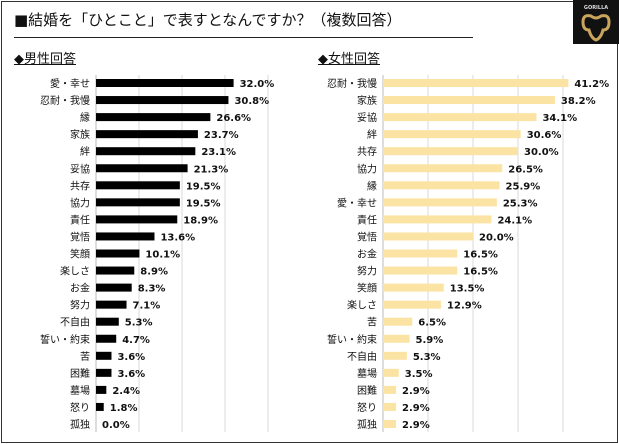  What do you see at coordinates (544, 135) in the screenshot?
I see `data-label: 30.6%` at bounding box center [544, 135].